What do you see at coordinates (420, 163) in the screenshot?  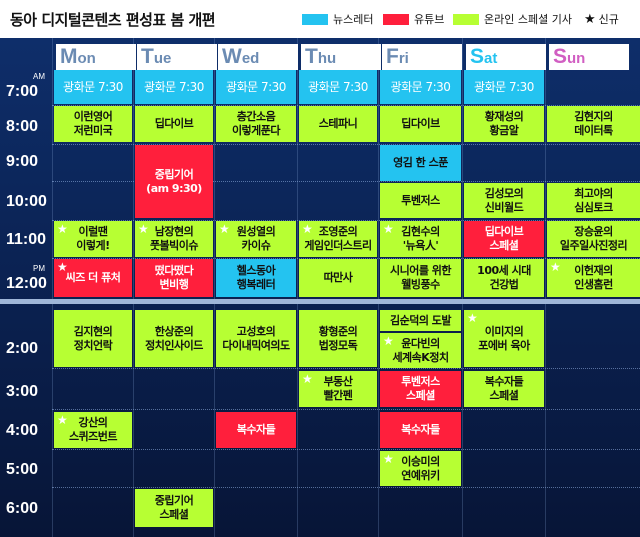 I see `program-block: 영김 한 스푼` at bounding box center [420, 163].